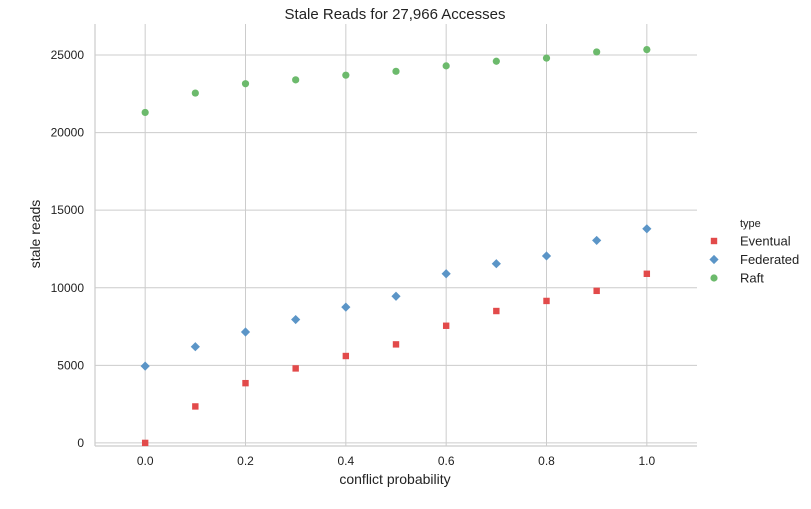  Describe the element at coordinates (68, 249) in the screenshot. I see `y-tick-labels: 0 5000 10000 15000 20000 25000` at that location.